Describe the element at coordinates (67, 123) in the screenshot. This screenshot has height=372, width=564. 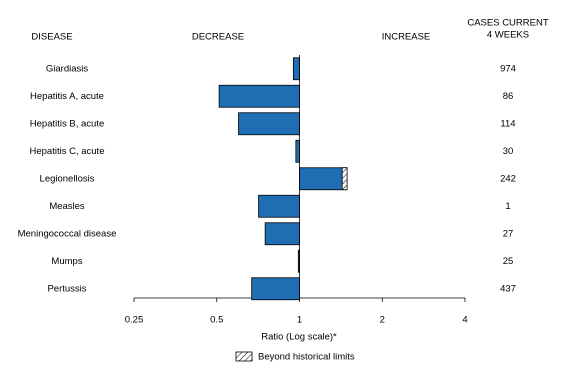
I see `category-label: Hepatitis B, acute` at that location.